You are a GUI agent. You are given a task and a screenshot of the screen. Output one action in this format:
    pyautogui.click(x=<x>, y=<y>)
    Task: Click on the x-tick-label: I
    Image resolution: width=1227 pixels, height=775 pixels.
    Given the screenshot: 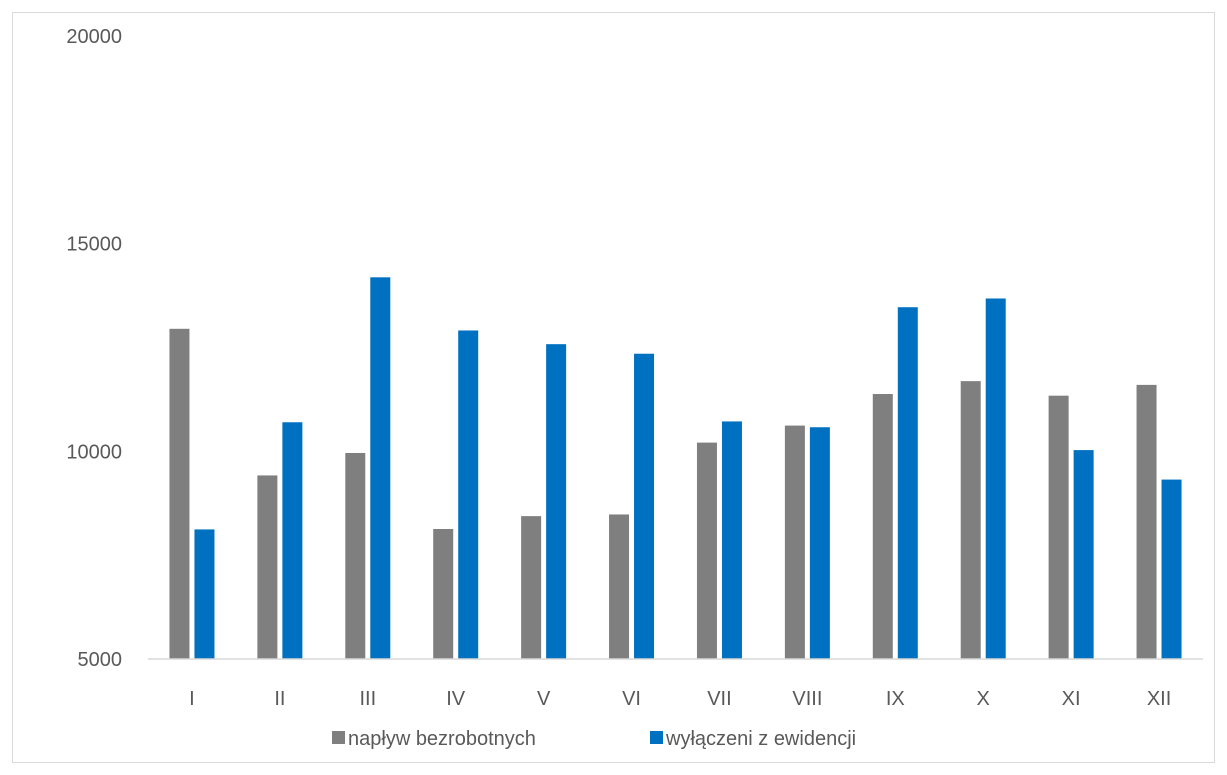 What is the action you would take?
    pyautogui.click(x=192, y=699)
    